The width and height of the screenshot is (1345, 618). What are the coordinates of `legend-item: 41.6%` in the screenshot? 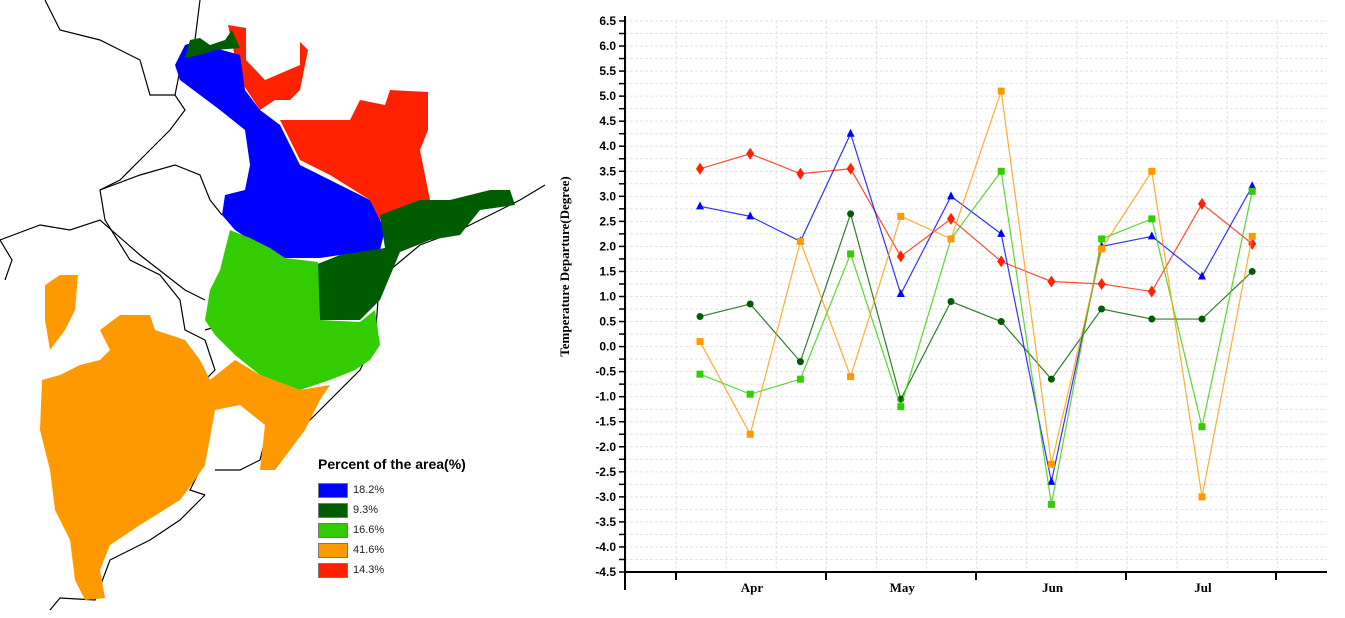 It's located at (392, 550).